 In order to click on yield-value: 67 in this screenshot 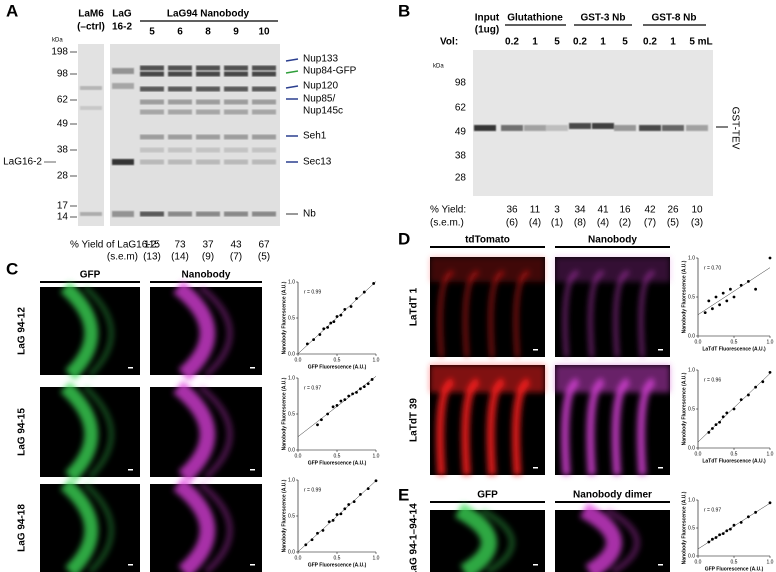, I will do `click(264, 245)`.